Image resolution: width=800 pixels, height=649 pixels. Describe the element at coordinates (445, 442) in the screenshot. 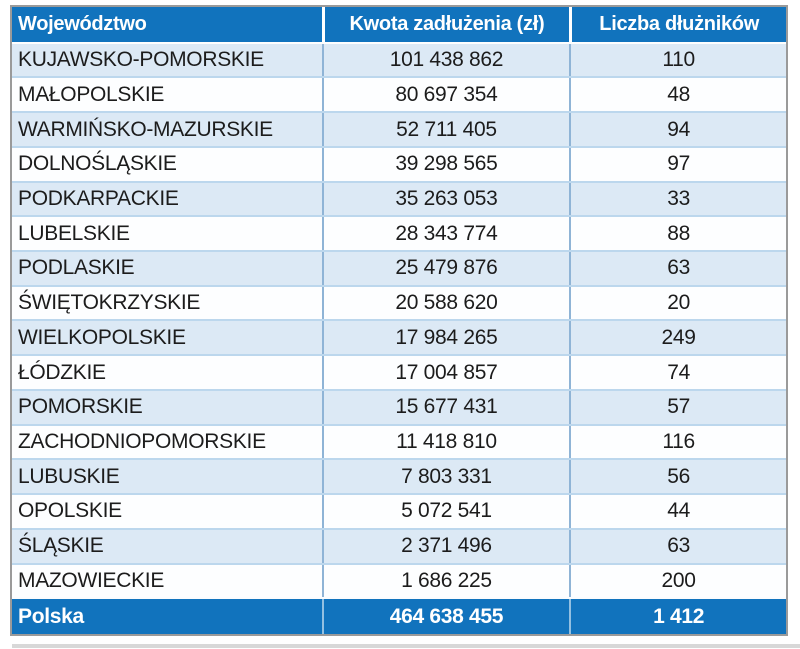

I see `debt-amount: 11 418 810` at that location.